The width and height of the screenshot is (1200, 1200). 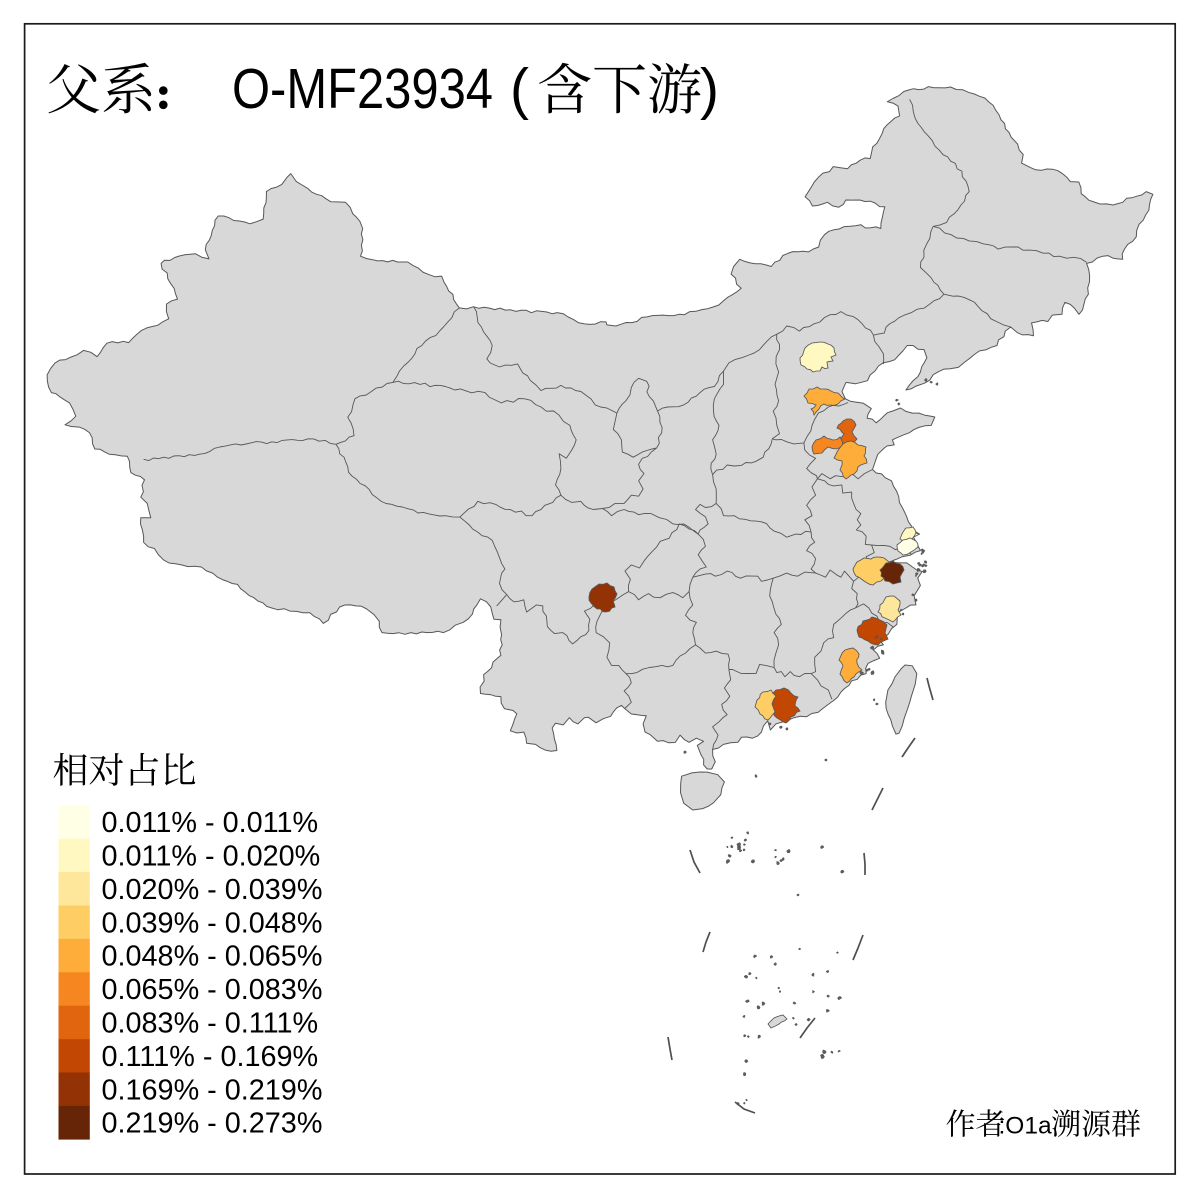 I want to click on svg-text: 0.020% - 0.039%, so click(x=212, y=890).